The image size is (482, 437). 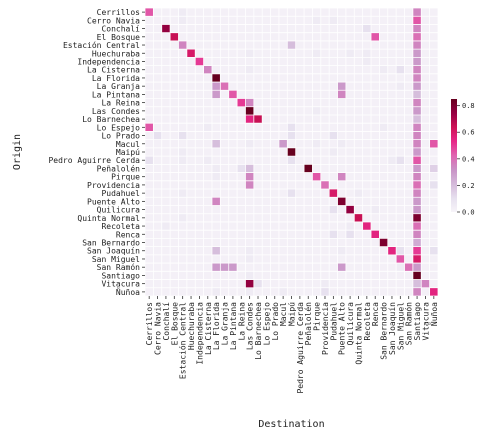 What do you see at coordinates (128, 292) in the screenshot?
I see `y-tick-label: Ñuñoa` at bounding box center [128, 292].